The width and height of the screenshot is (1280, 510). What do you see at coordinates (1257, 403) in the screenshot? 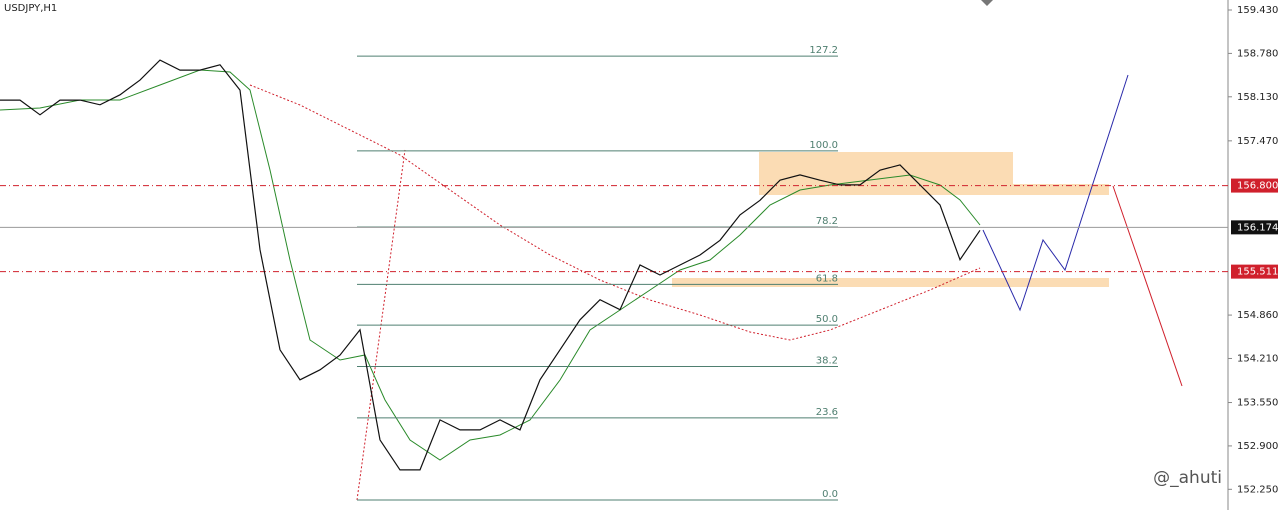
I see `y-tick-label: 153.550` at bounding box center [1257, 403].